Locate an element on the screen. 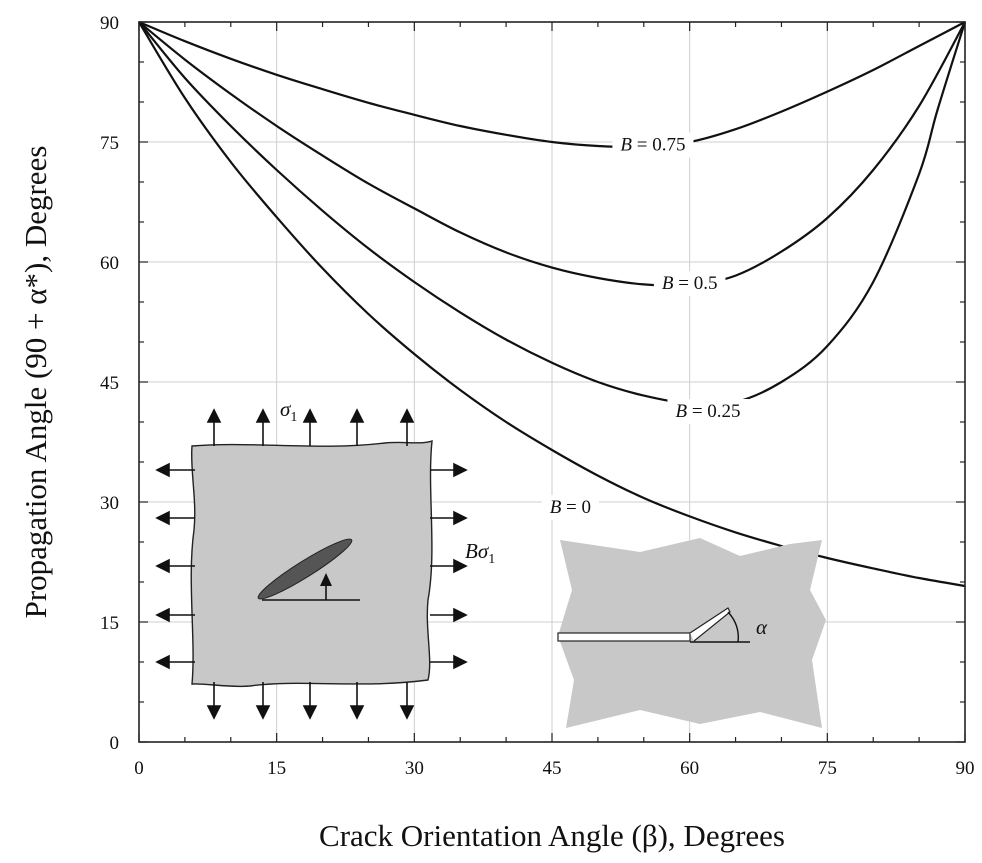  curve-label: B = 0.5 is located at coordinates (690, 283).